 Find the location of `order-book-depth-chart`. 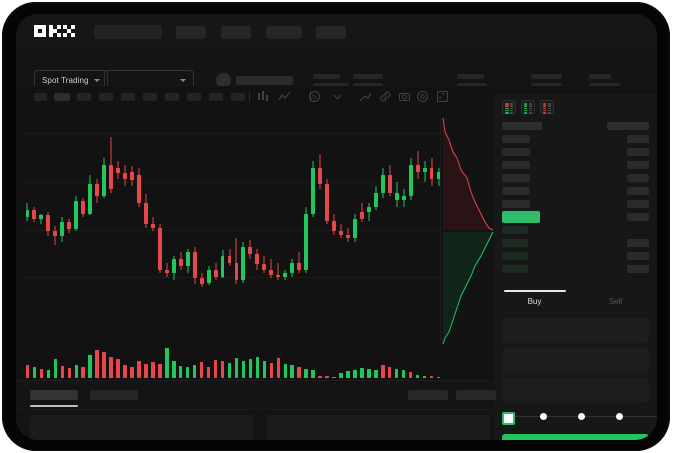

order-book-depth-chart is located at coordinates (467, 231).